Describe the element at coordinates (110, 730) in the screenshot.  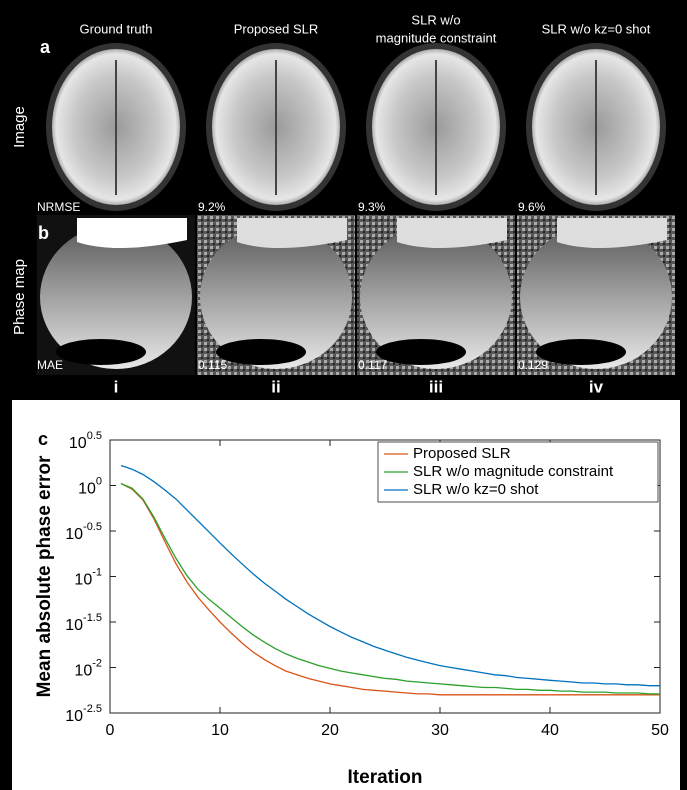
I see `x-tick-label: 0` at that location.